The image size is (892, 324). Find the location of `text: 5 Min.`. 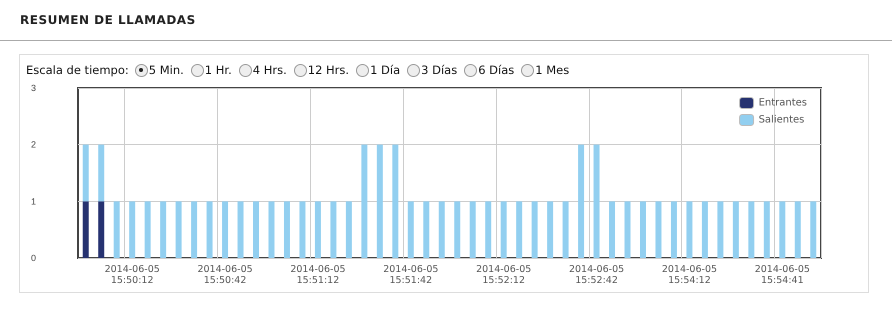

text: 5 Min. is located at coordinates (166, 70).